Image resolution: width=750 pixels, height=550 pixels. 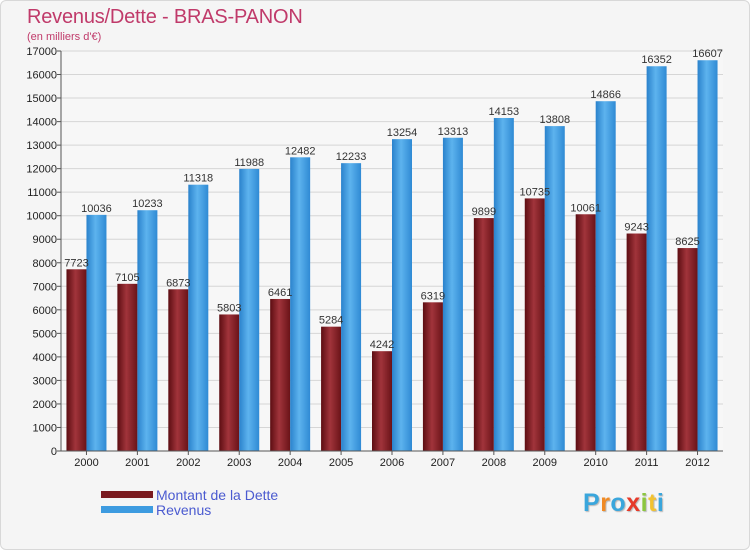 I want to click on data-label-revenue: 16352, so click(x=656, y=60).